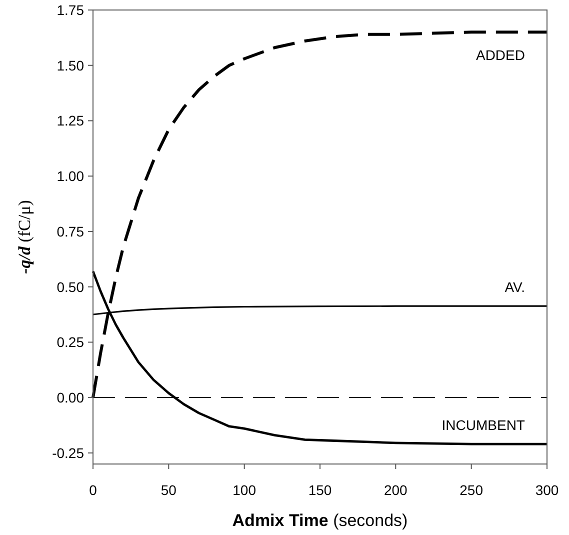  I want to click on x-tick-label: 0, so click(93, 490).